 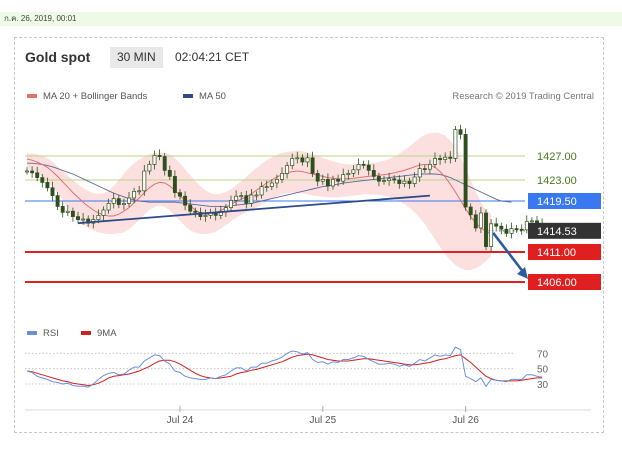 What do you see at coordinates (86, 333) in the screenshot?
I see `rsi-ma-legend-swatch` at bounding box center [86, 333].